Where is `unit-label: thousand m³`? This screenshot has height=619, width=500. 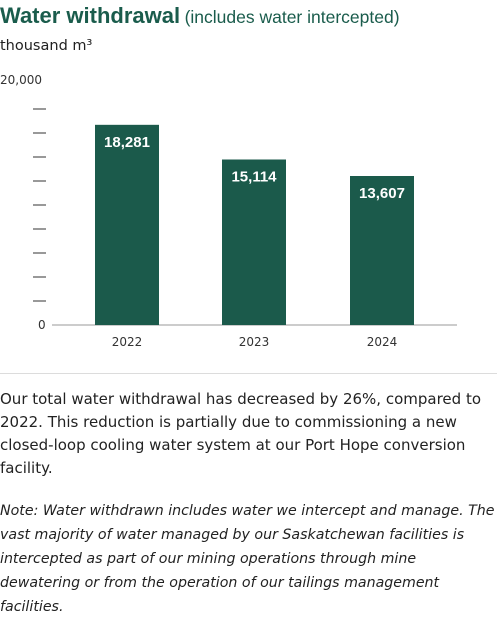 unit-label: thousand m³ is located at coordinates (46, 46).